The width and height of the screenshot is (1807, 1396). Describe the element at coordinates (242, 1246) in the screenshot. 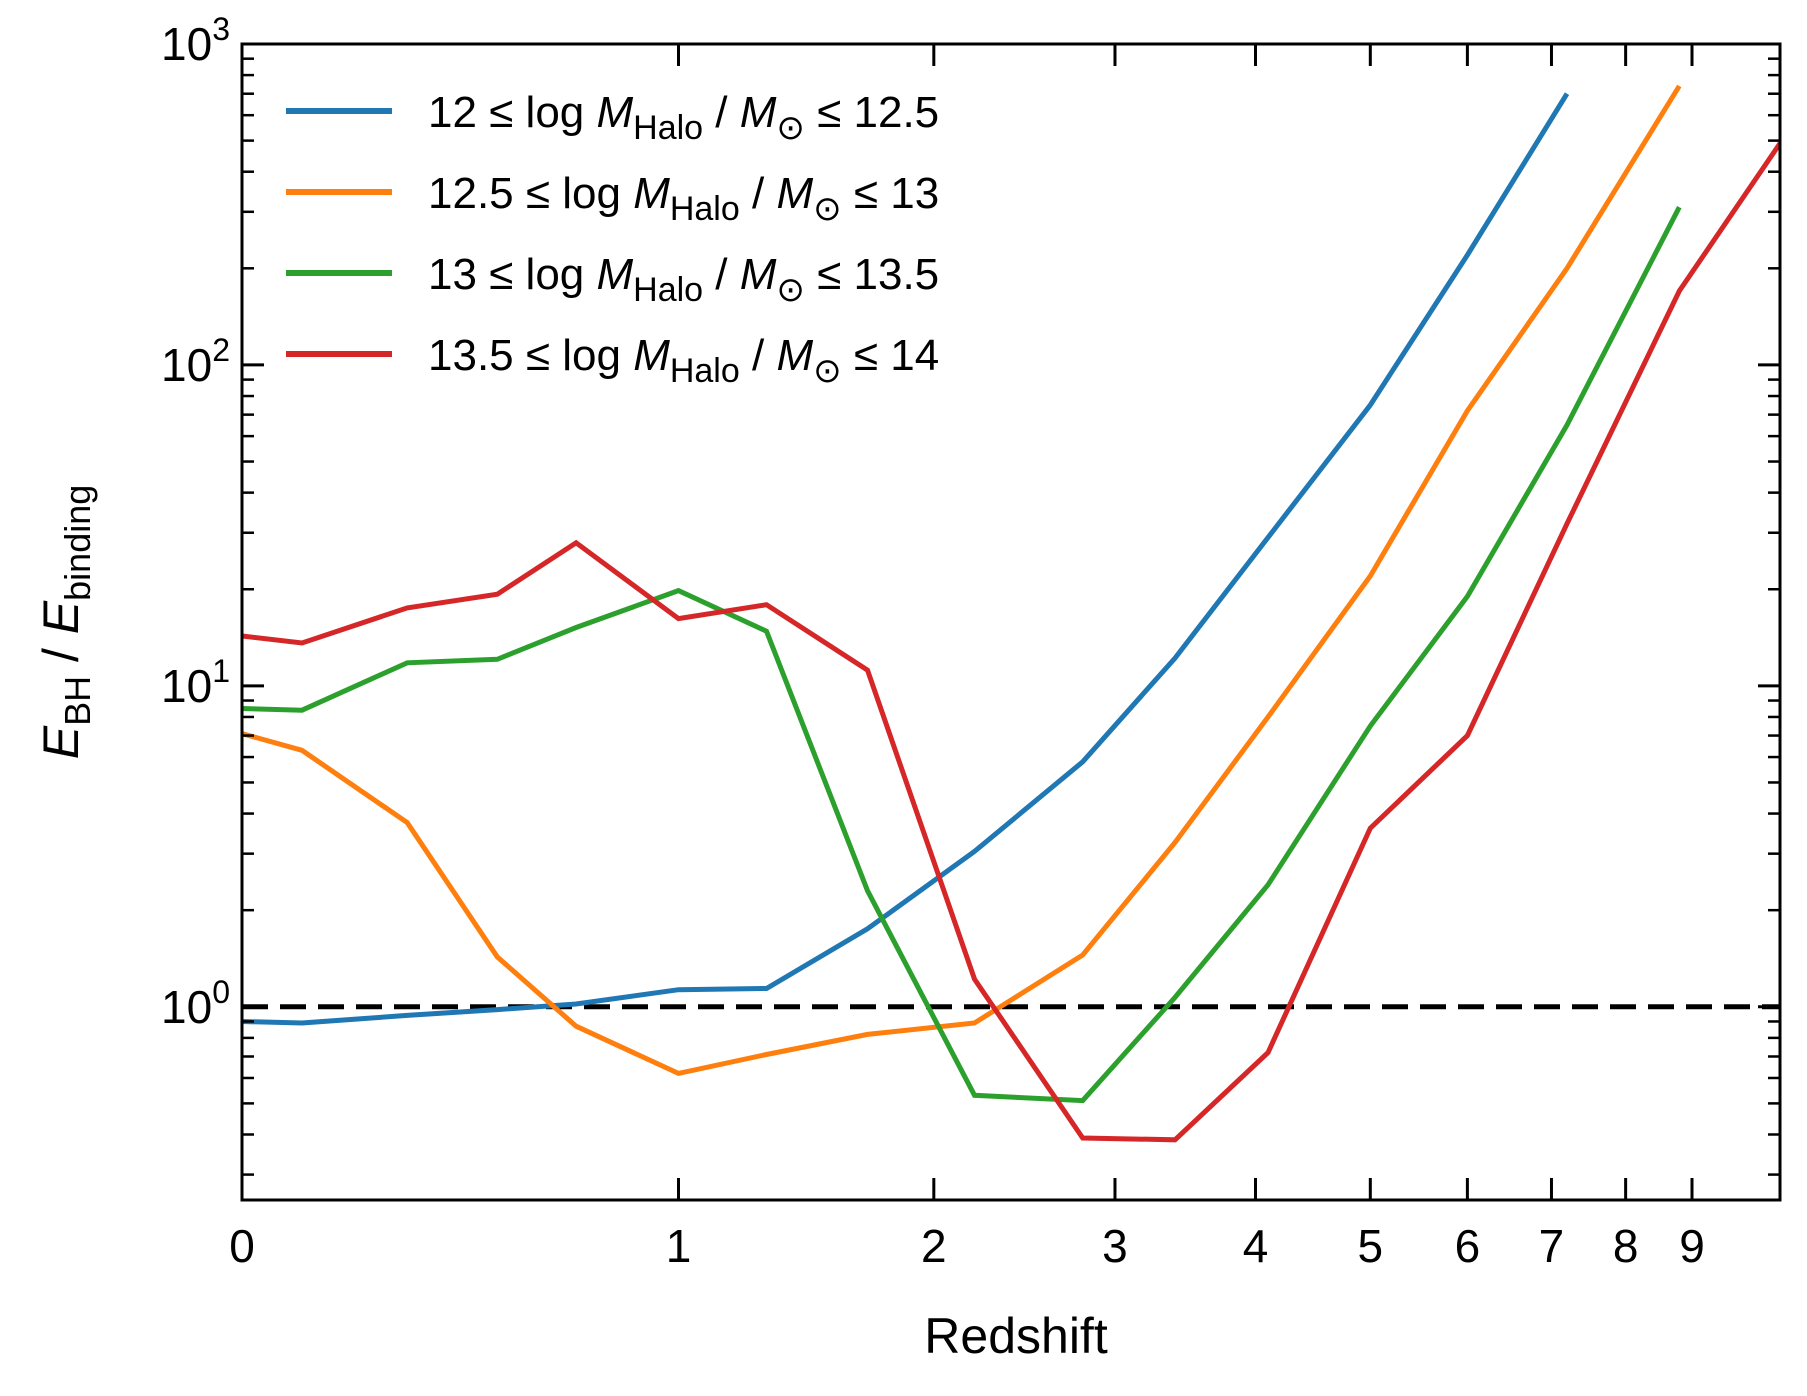

I see `x-tick-label: 0` at that location.